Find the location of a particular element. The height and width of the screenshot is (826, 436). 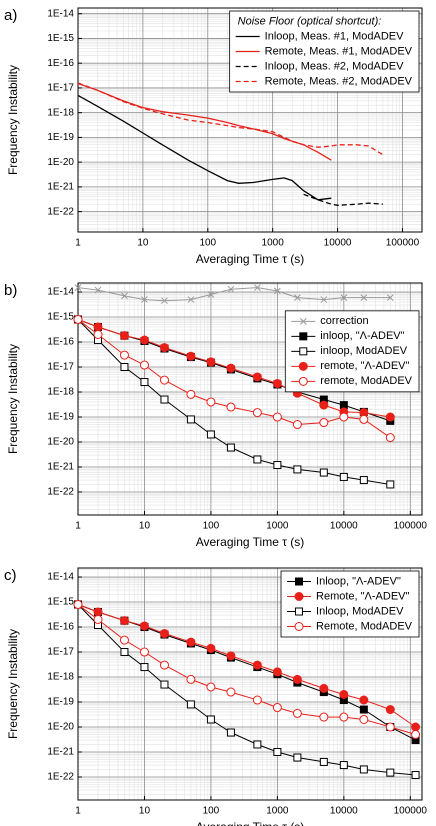

legend-label: remote, "Λ-ADEV" is located at coordinates (364, 366).